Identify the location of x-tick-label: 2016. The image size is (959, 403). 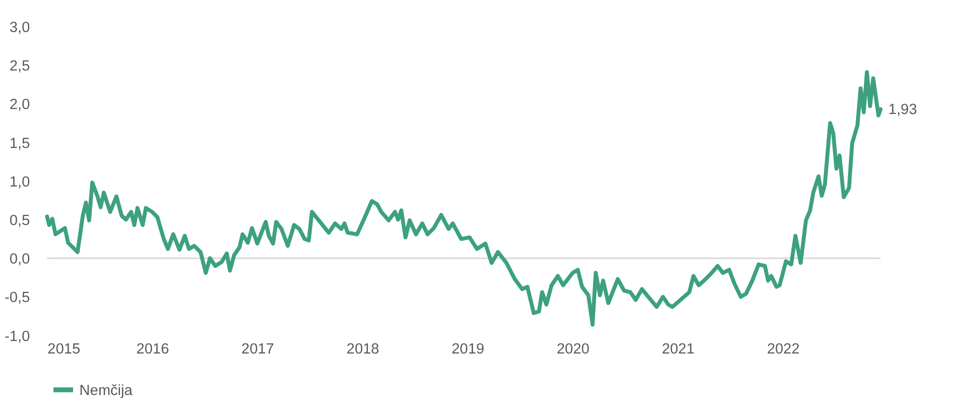
(153, 350).